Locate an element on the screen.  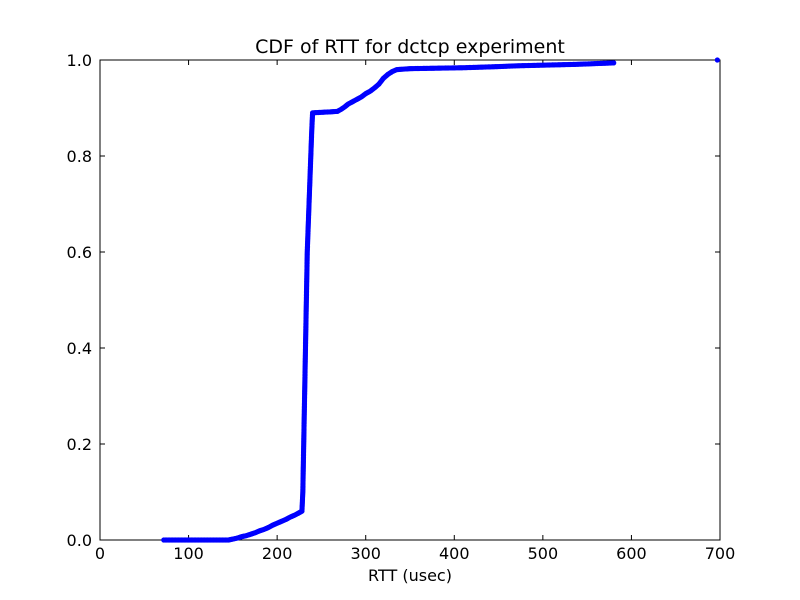
x-tick-label: 0 is located at coordinates (100, 553).